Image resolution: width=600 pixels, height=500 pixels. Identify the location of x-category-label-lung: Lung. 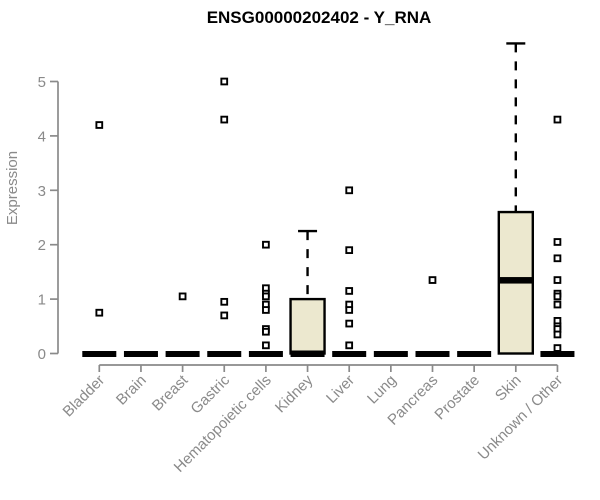
(382, 390).